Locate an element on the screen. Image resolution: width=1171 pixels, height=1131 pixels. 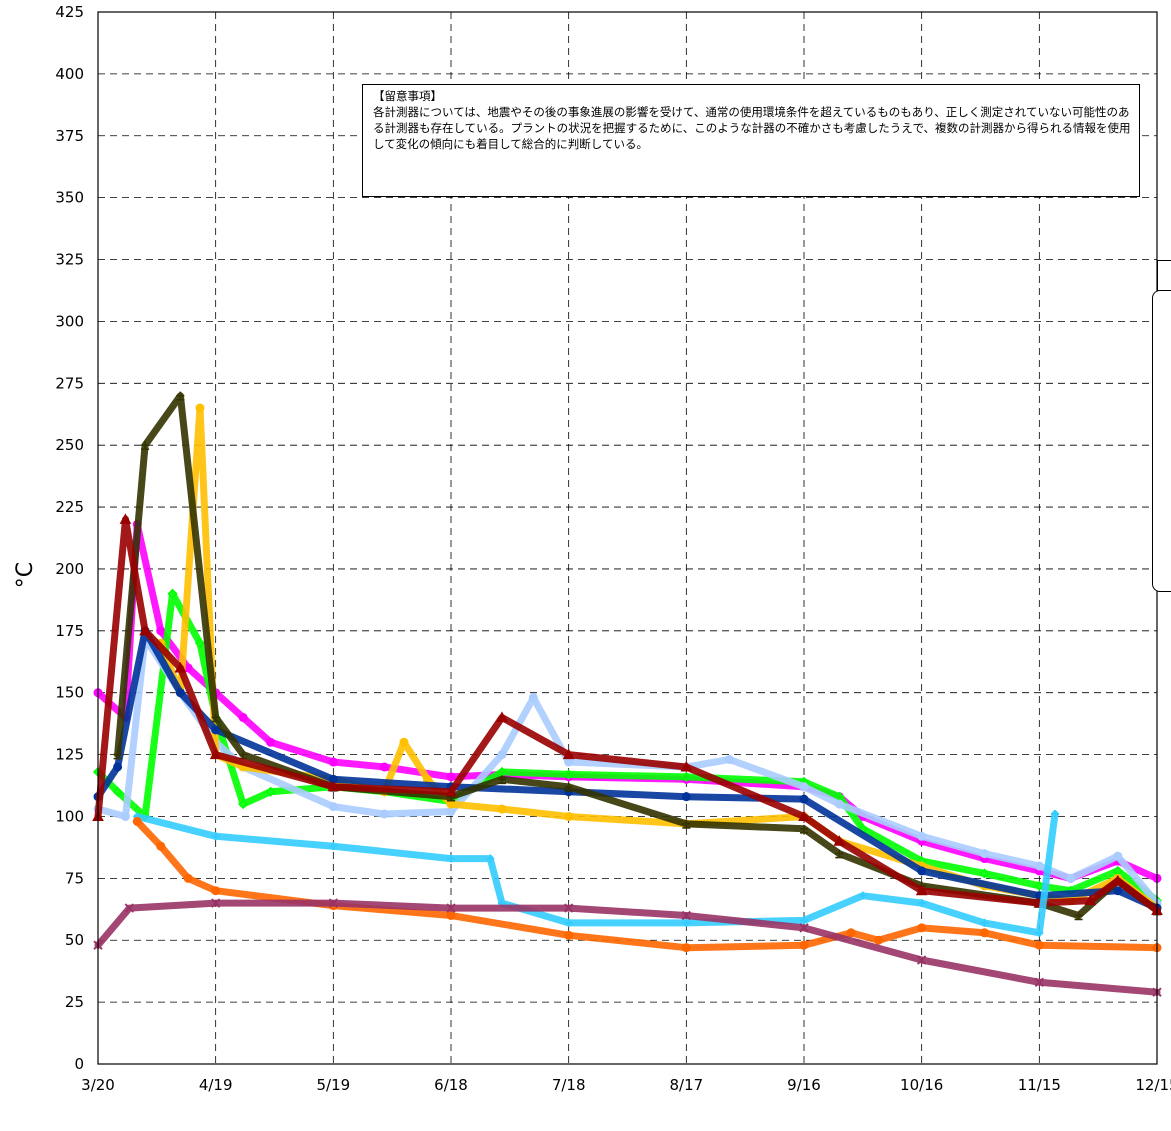
x-tick-label: 12/15 is located at coordinates (1153, 1085).